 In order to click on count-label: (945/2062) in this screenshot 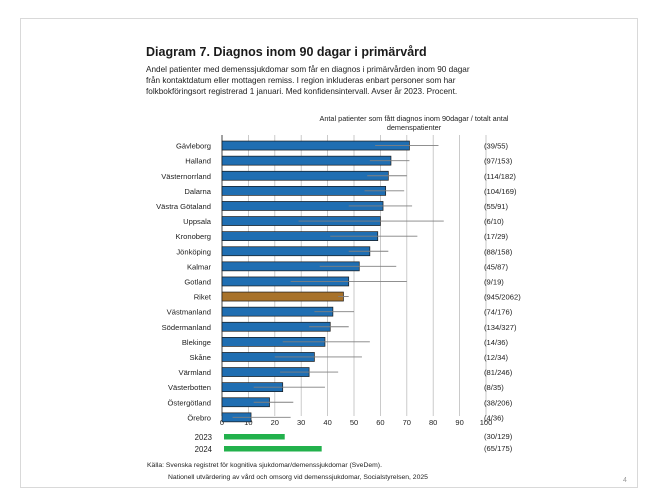, I will do `click(502, 297)`.